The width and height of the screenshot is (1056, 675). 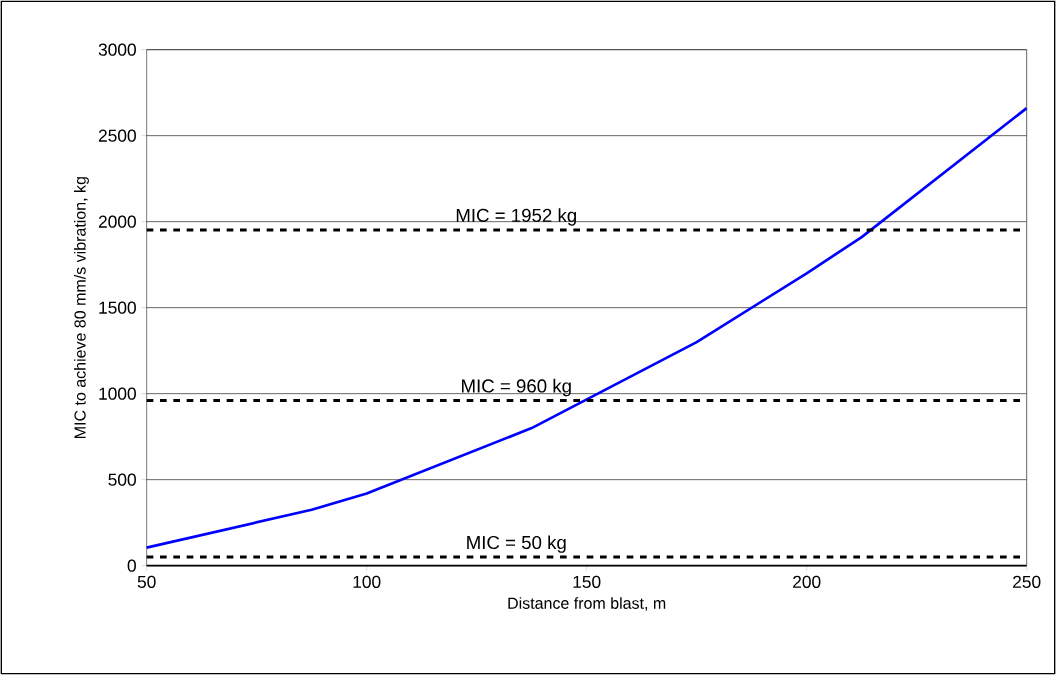 What do you see at coordinates (117, 307) in the screenshot?
I see `y-tick-label: 1500` at bounding box center [117, 307].